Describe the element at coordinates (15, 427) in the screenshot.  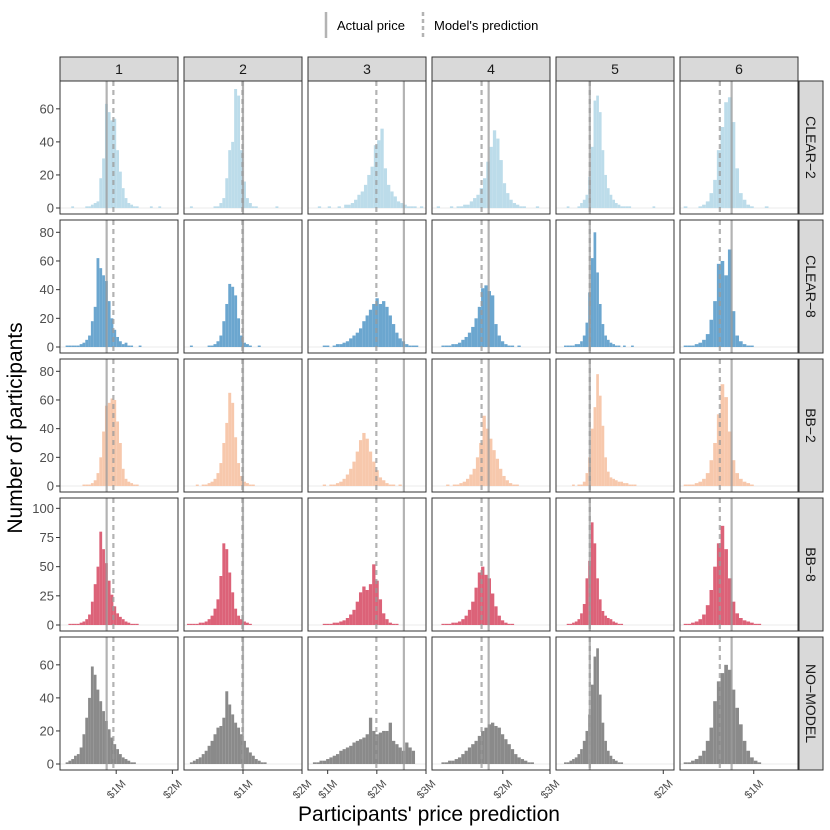
I see `y-axis-title: Number of participants` at that location.